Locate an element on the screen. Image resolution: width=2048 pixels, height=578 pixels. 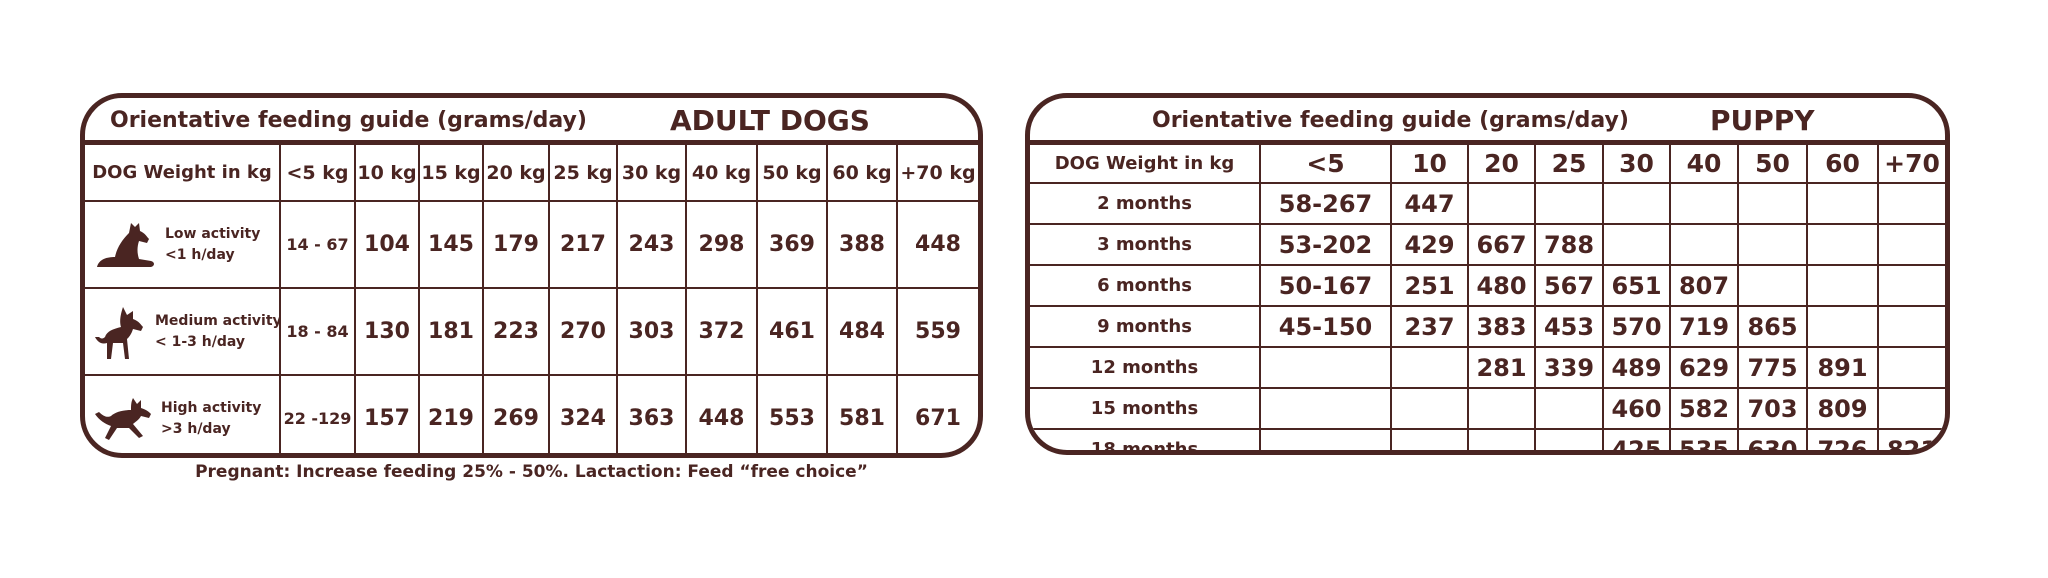
value-cell: 269 is located at coordinates (516, 413).